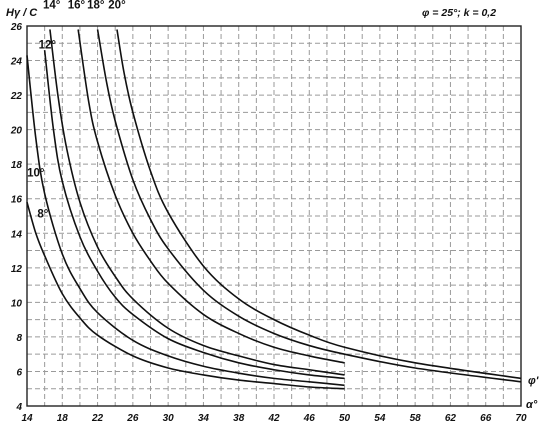 The width and height of the screenshot is (542, 426). Describe the element at coordinates (309, 418) in the screenshot. I see `x-tick-label: 46` at that location.